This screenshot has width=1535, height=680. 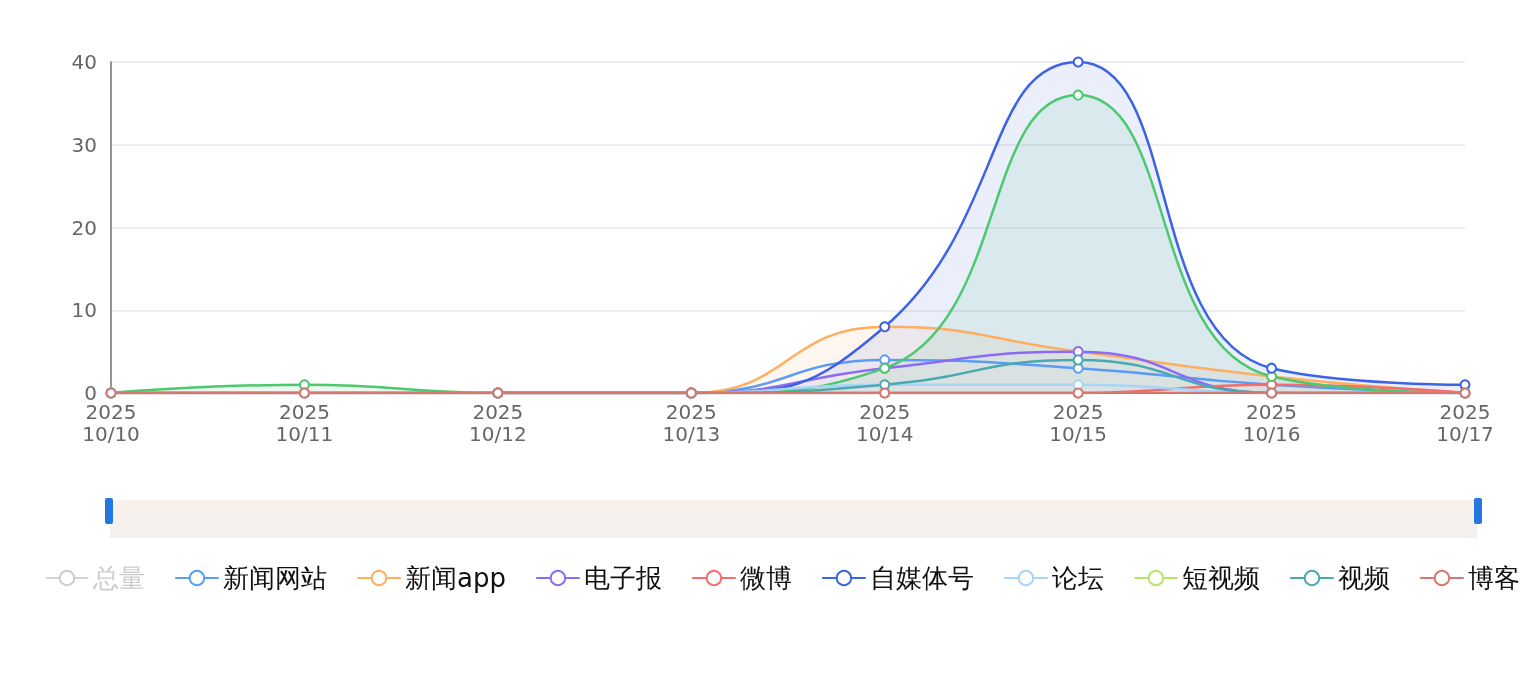 What do you see at coordinates (691, 423) in the screenshot?
I see `x-tick-label: 2025 10/13` at bounding box center [691, 423].